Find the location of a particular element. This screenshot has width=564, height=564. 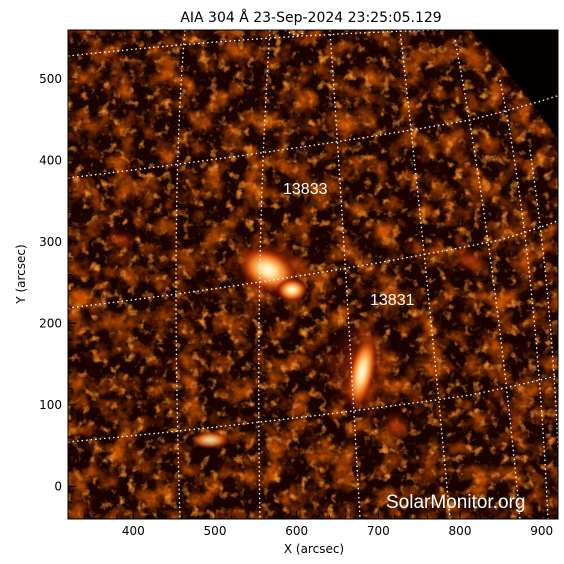

region-label-13833: 13833 is located at coordinates (305, 189).